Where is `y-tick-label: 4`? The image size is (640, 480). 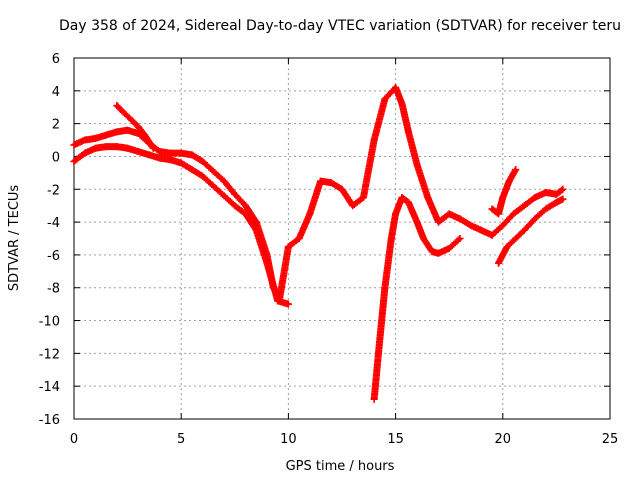 y-tick-label: 4 is located at coordinates (56, 92).